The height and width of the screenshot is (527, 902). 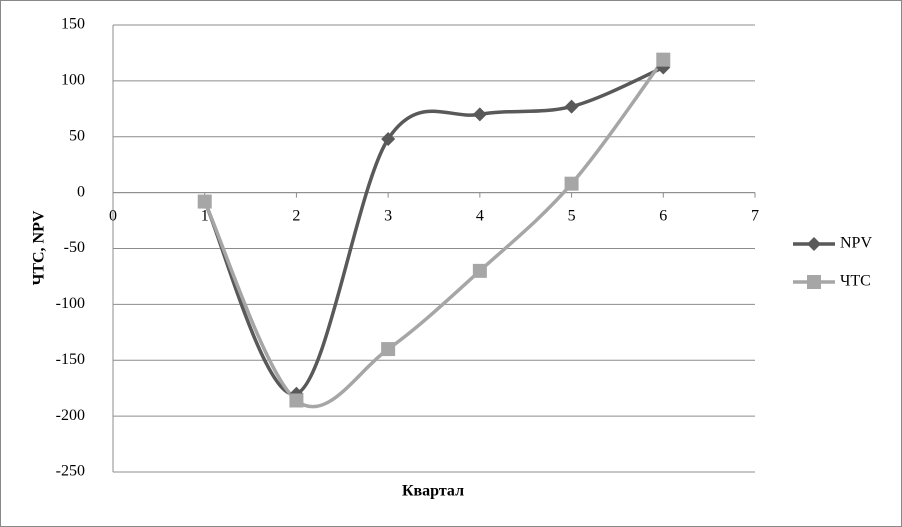 I want to click on x-axis-title: Квартал, so click(x=433, y=491).